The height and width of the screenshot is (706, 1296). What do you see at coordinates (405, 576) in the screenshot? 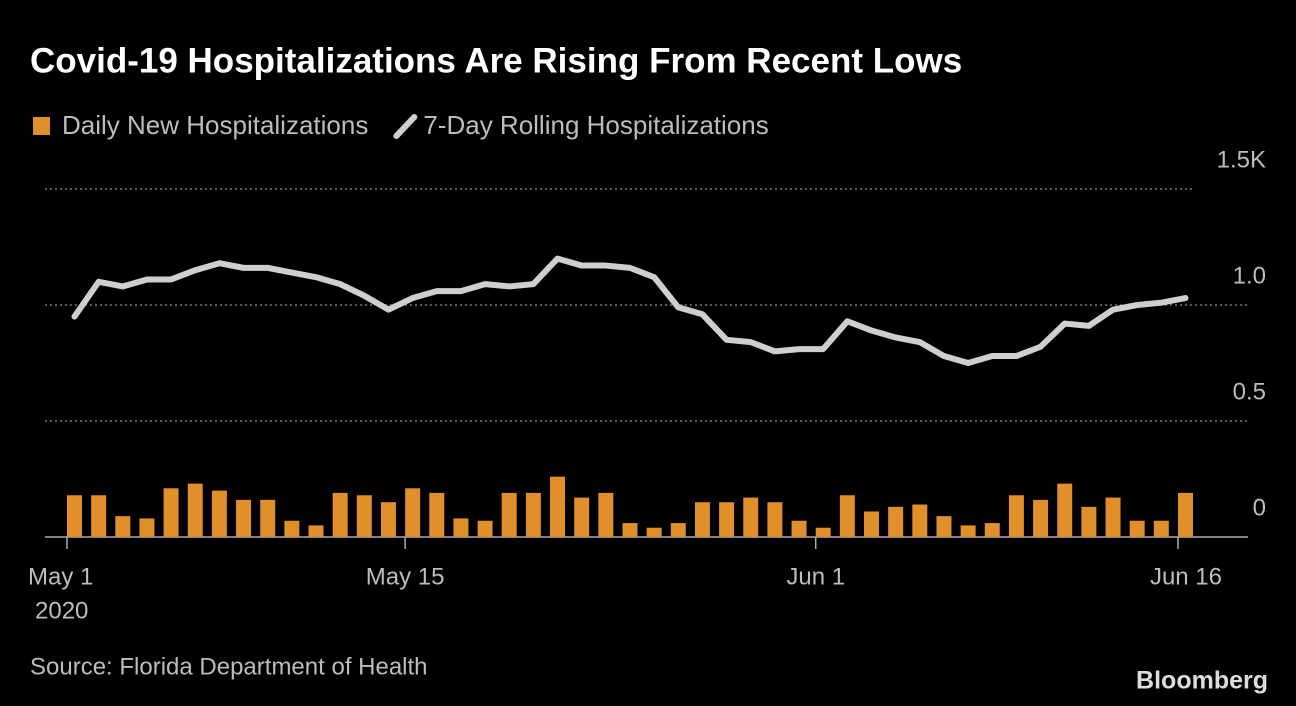
I see `x-tick-label: May 15` at bounding box center [405, 576].